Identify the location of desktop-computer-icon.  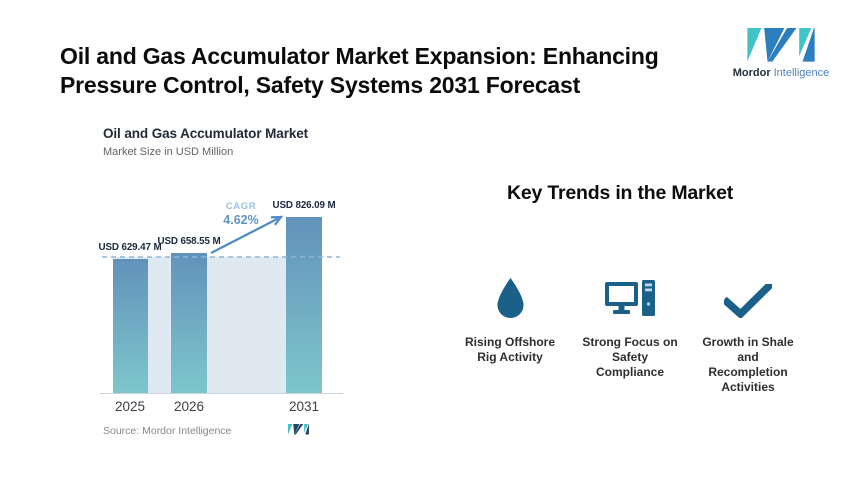
(630, 298).